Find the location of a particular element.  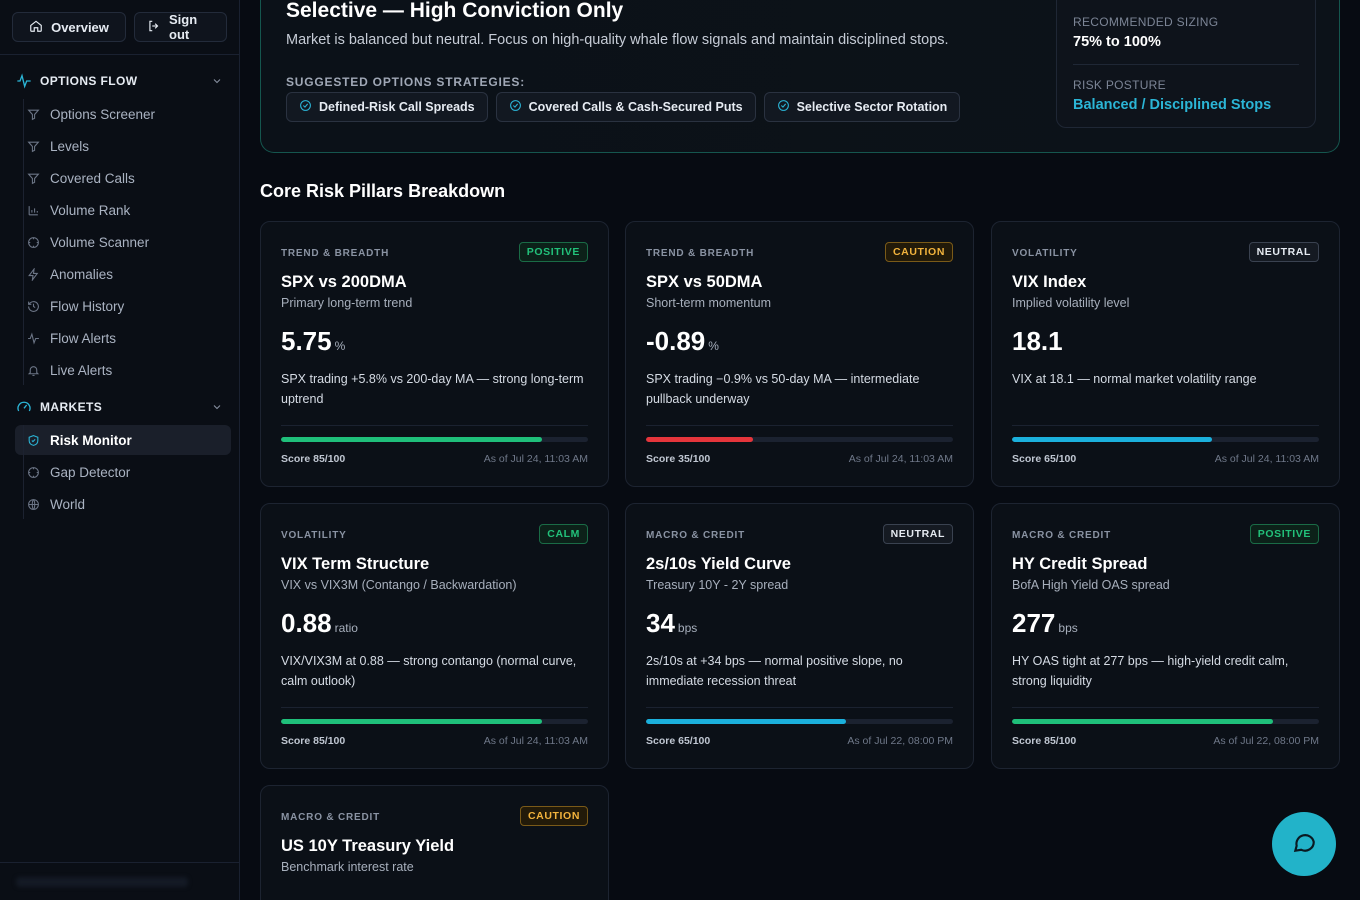

sidebar-item-options-screener: Options Screener is located at coordinates (123, 114).